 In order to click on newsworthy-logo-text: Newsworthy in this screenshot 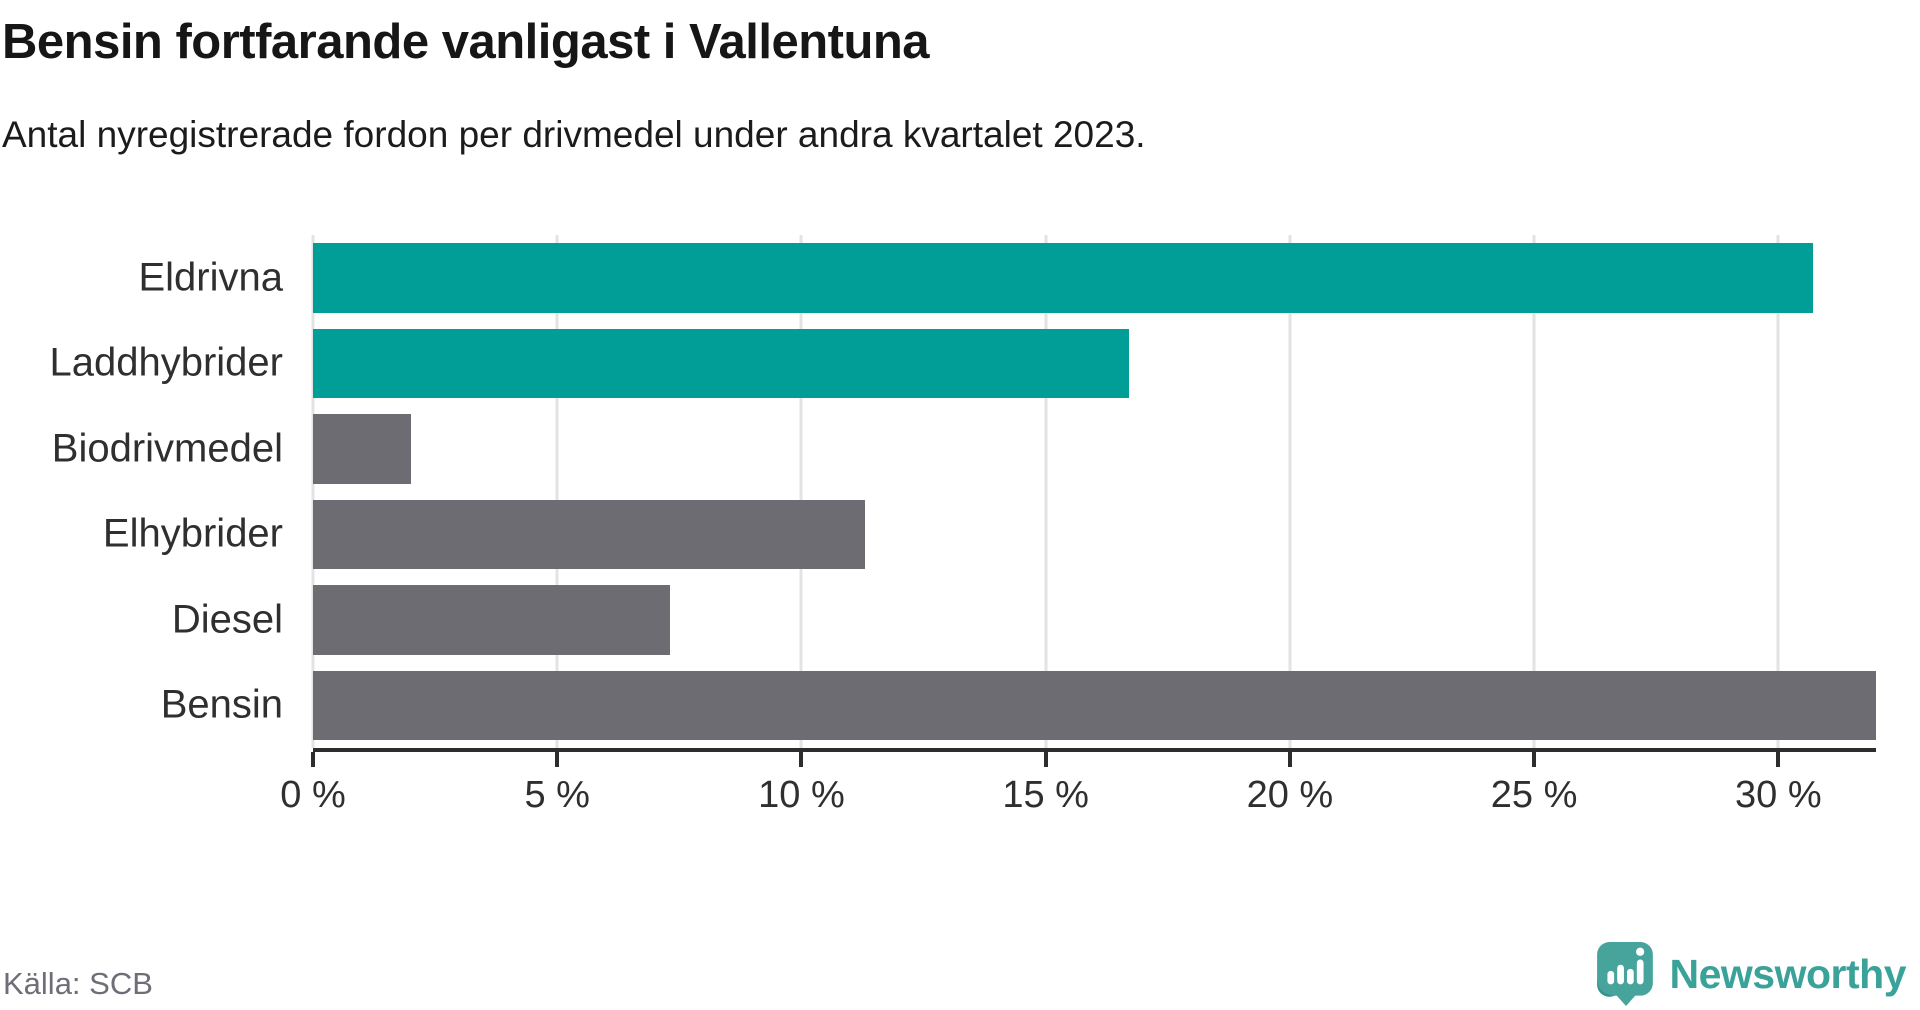, I will do `click(1788, 973)`.